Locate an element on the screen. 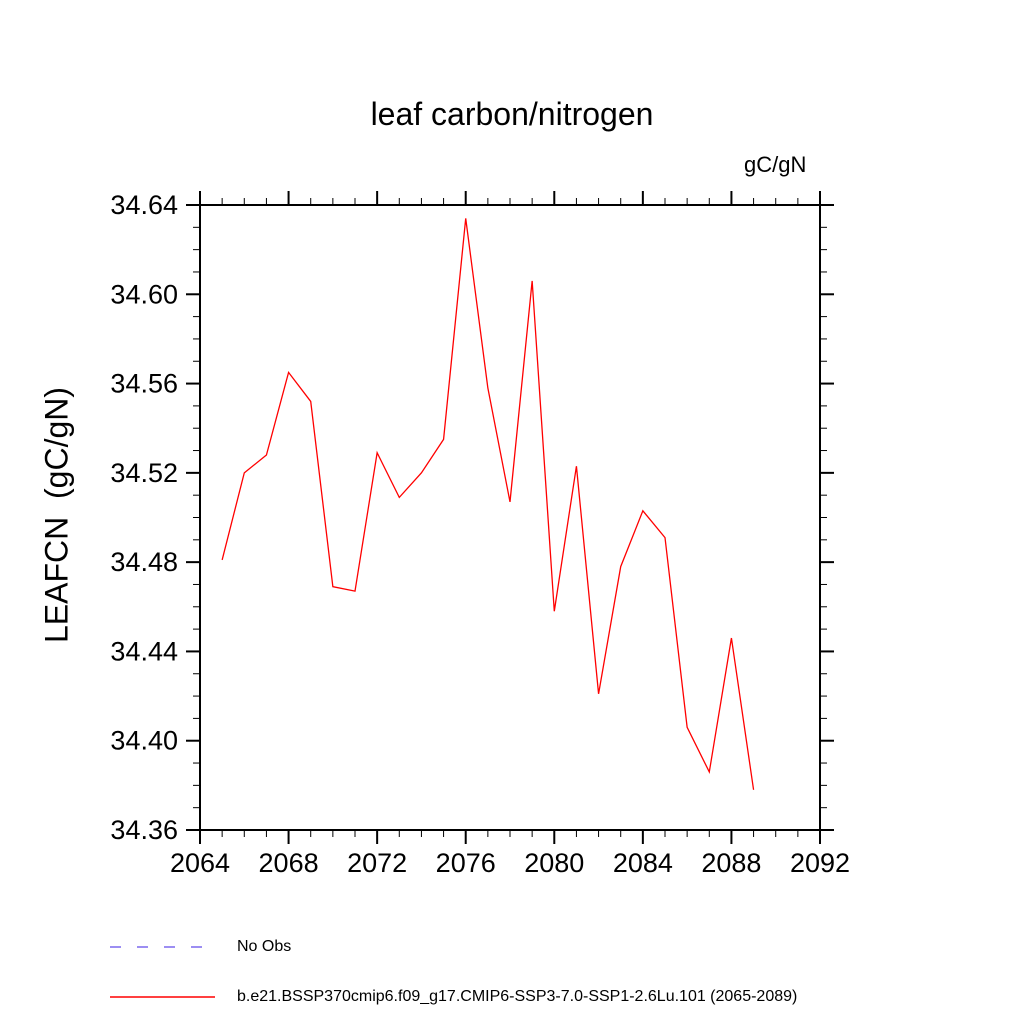  x-tick-label: 2064 is located at coordinates (200, 863).